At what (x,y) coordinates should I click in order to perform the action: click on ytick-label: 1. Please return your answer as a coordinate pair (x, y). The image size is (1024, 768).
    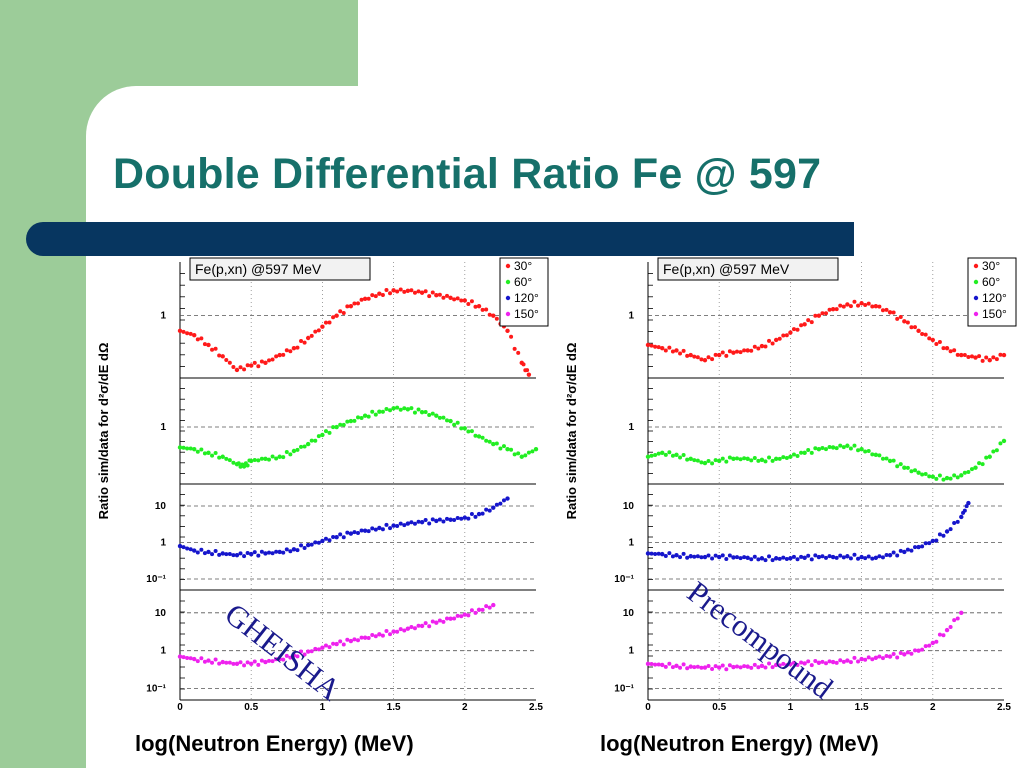
    Looking at the image, I should click on (631, 316).